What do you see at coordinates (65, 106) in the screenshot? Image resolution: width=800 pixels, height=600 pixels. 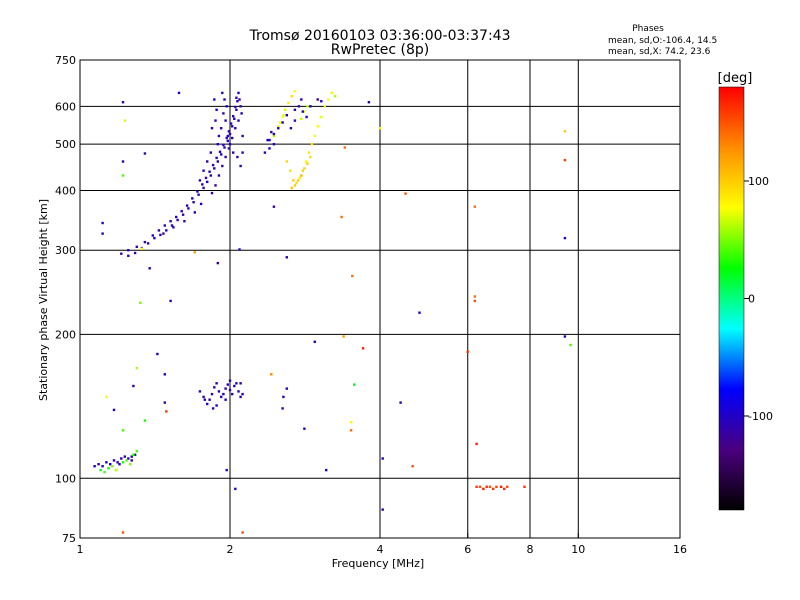 I see `y-tick-label: 600` at bounding box center [65, 106].